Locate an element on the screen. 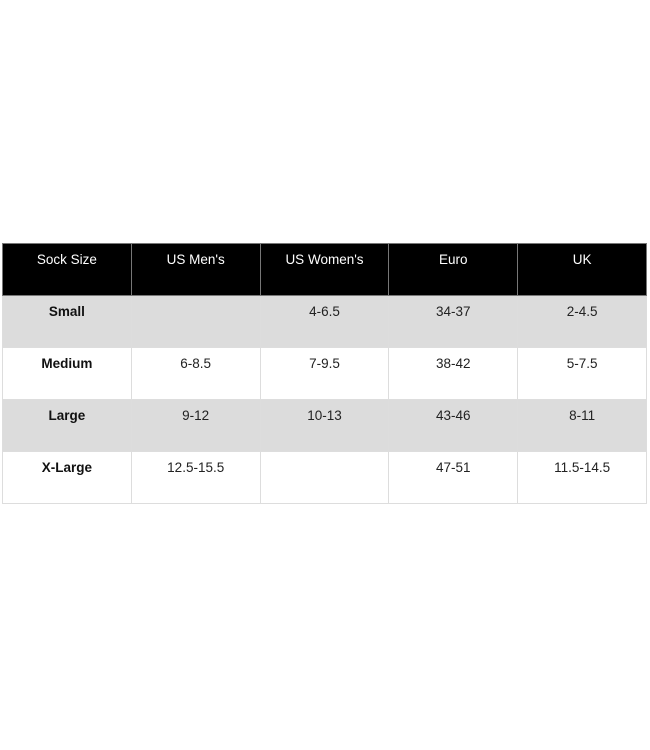 The image size is (650, 750). header-row: Sock Size US Men's US Women's Euro UK is located at coordinates (324, 269).